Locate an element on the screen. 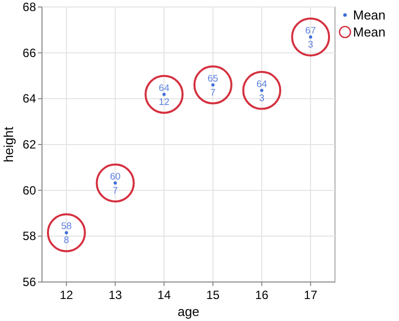 The height and width of the screenshot is (321, 399). x-axis-title: age is located at coordinates (189, 311).